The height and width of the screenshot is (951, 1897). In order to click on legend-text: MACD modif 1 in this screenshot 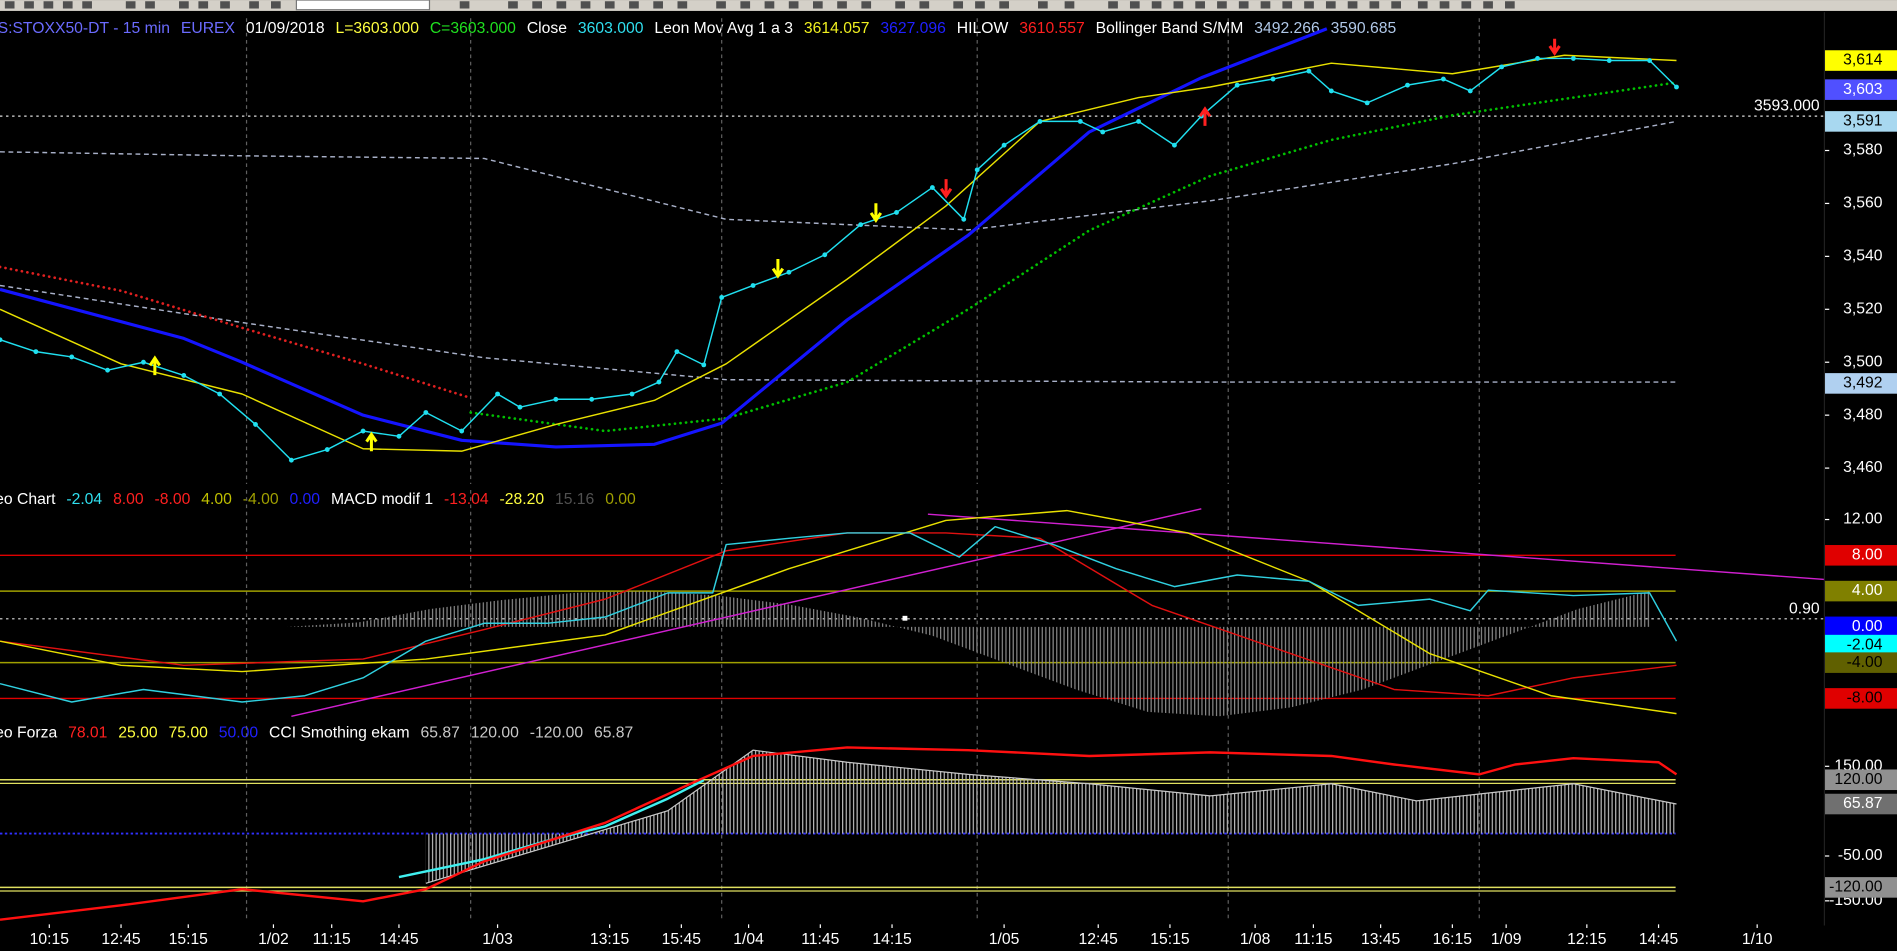, I will do `click(382, 499)`.